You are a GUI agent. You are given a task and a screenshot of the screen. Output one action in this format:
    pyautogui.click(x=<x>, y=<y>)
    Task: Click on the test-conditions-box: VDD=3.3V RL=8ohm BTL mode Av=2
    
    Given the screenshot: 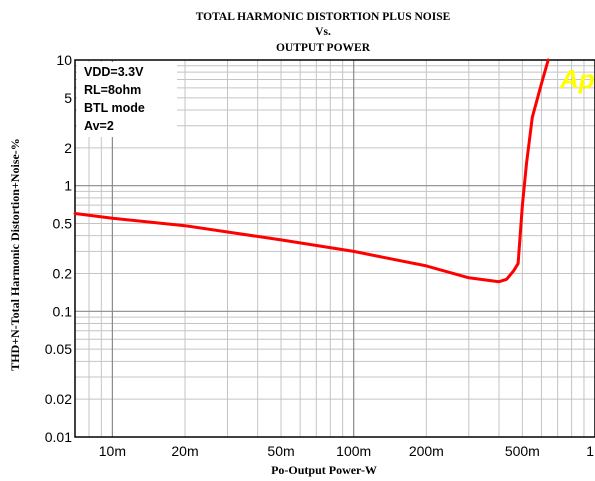 What is the action you would take?
    pyautogui.click(x=127, y=99)
    